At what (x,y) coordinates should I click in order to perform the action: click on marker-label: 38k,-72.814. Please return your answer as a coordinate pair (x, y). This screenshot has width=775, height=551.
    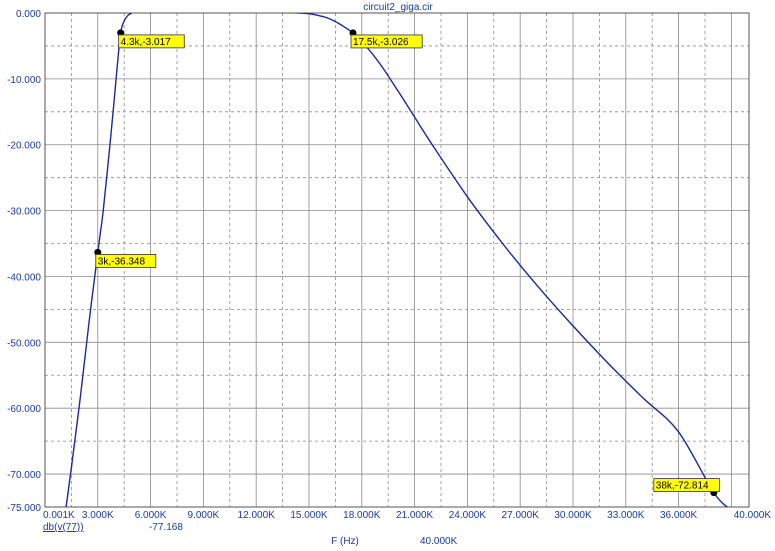
    Looking at the image, I should click on (682, 486).